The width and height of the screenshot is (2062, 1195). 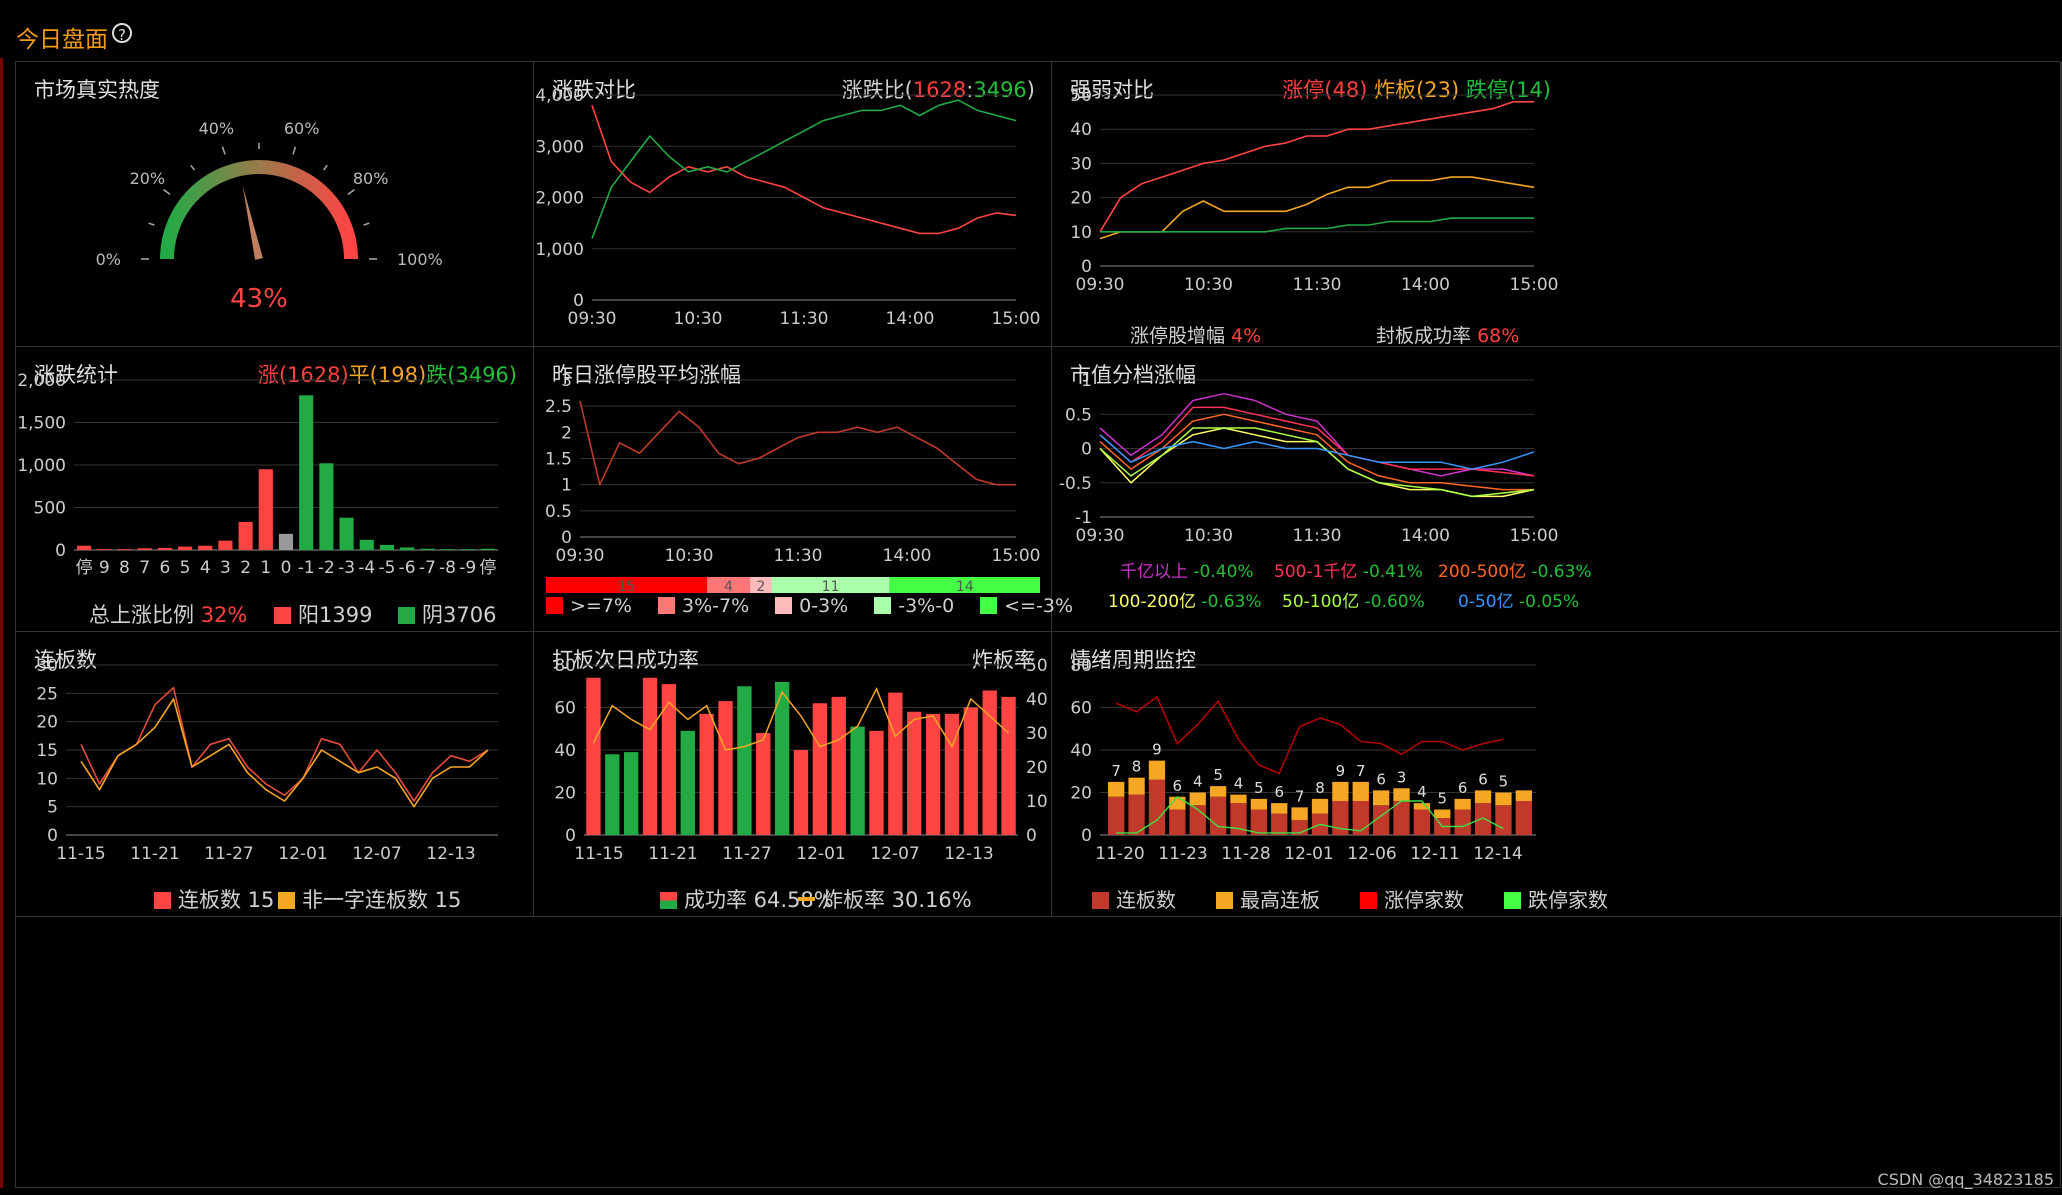 I want to click on y-tick-label: 10, so click(x=1081, y=233).